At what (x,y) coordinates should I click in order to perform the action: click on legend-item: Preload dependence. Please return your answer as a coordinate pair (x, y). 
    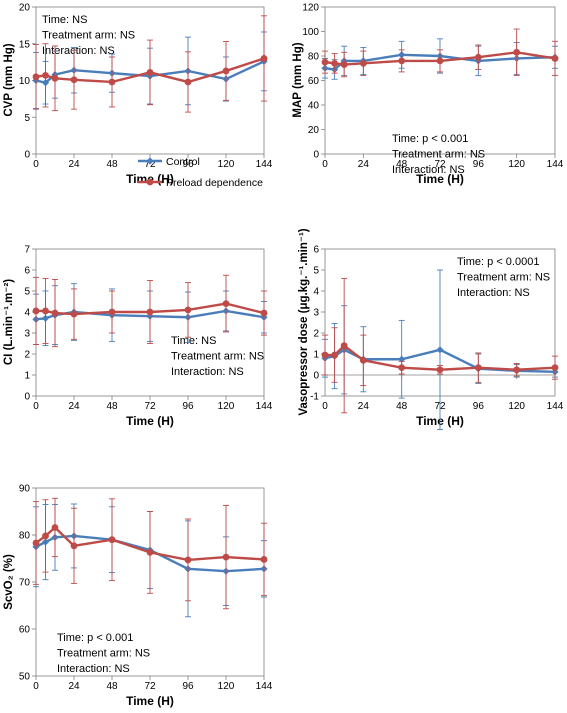
    Looking at the image, I should click on (200, 183).